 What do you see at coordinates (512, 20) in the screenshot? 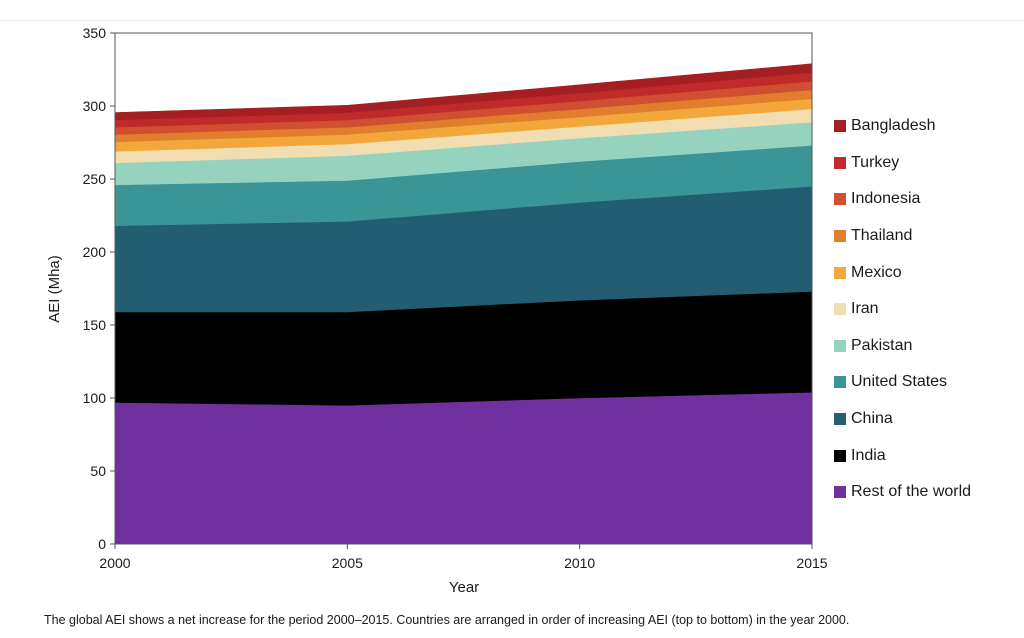
I see `top-divider` at bounding box center [512, 20].